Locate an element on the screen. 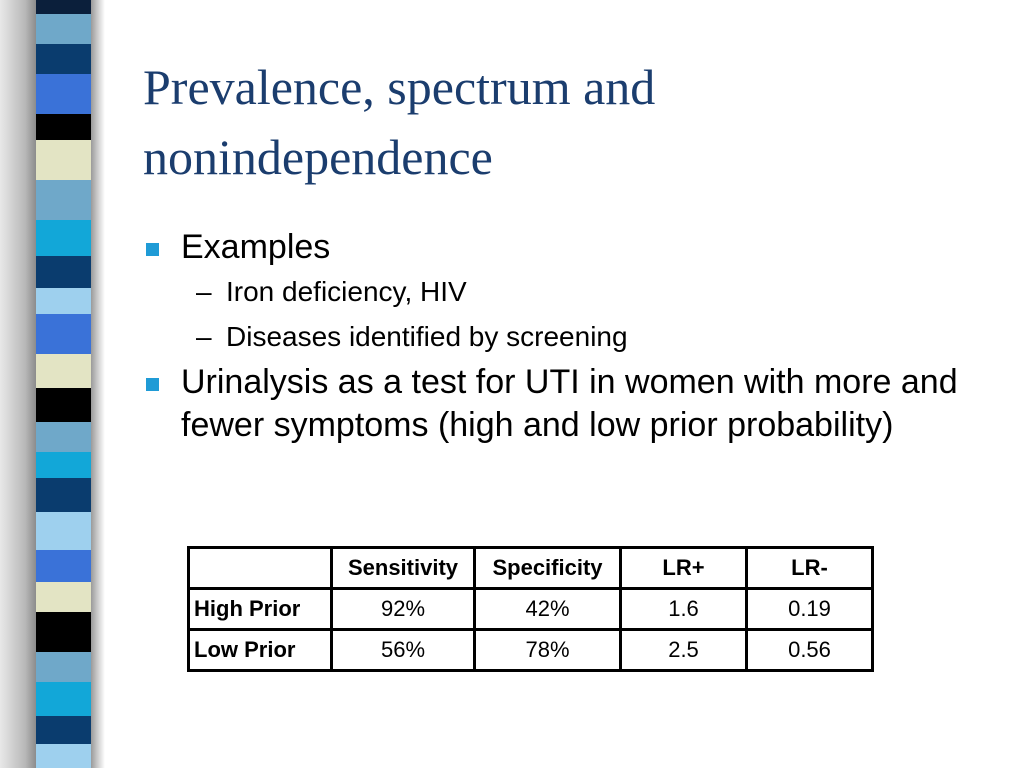  sub-bullet-text: Diseases identified by screening is located at coordinates (427, 336).